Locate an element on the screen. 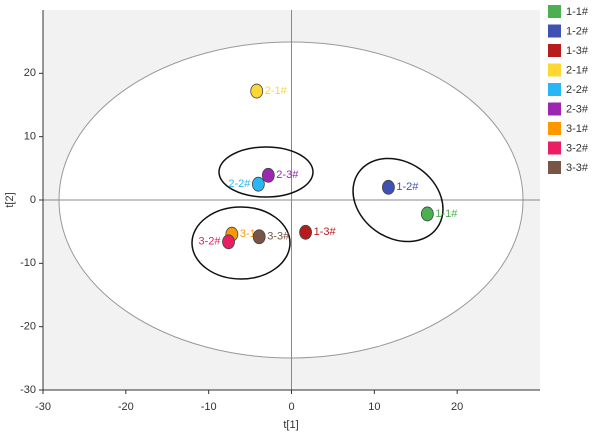 The width and height of the screenshot is (616, 433). y-tick-label: -10 is located at coordinates (28, 263).